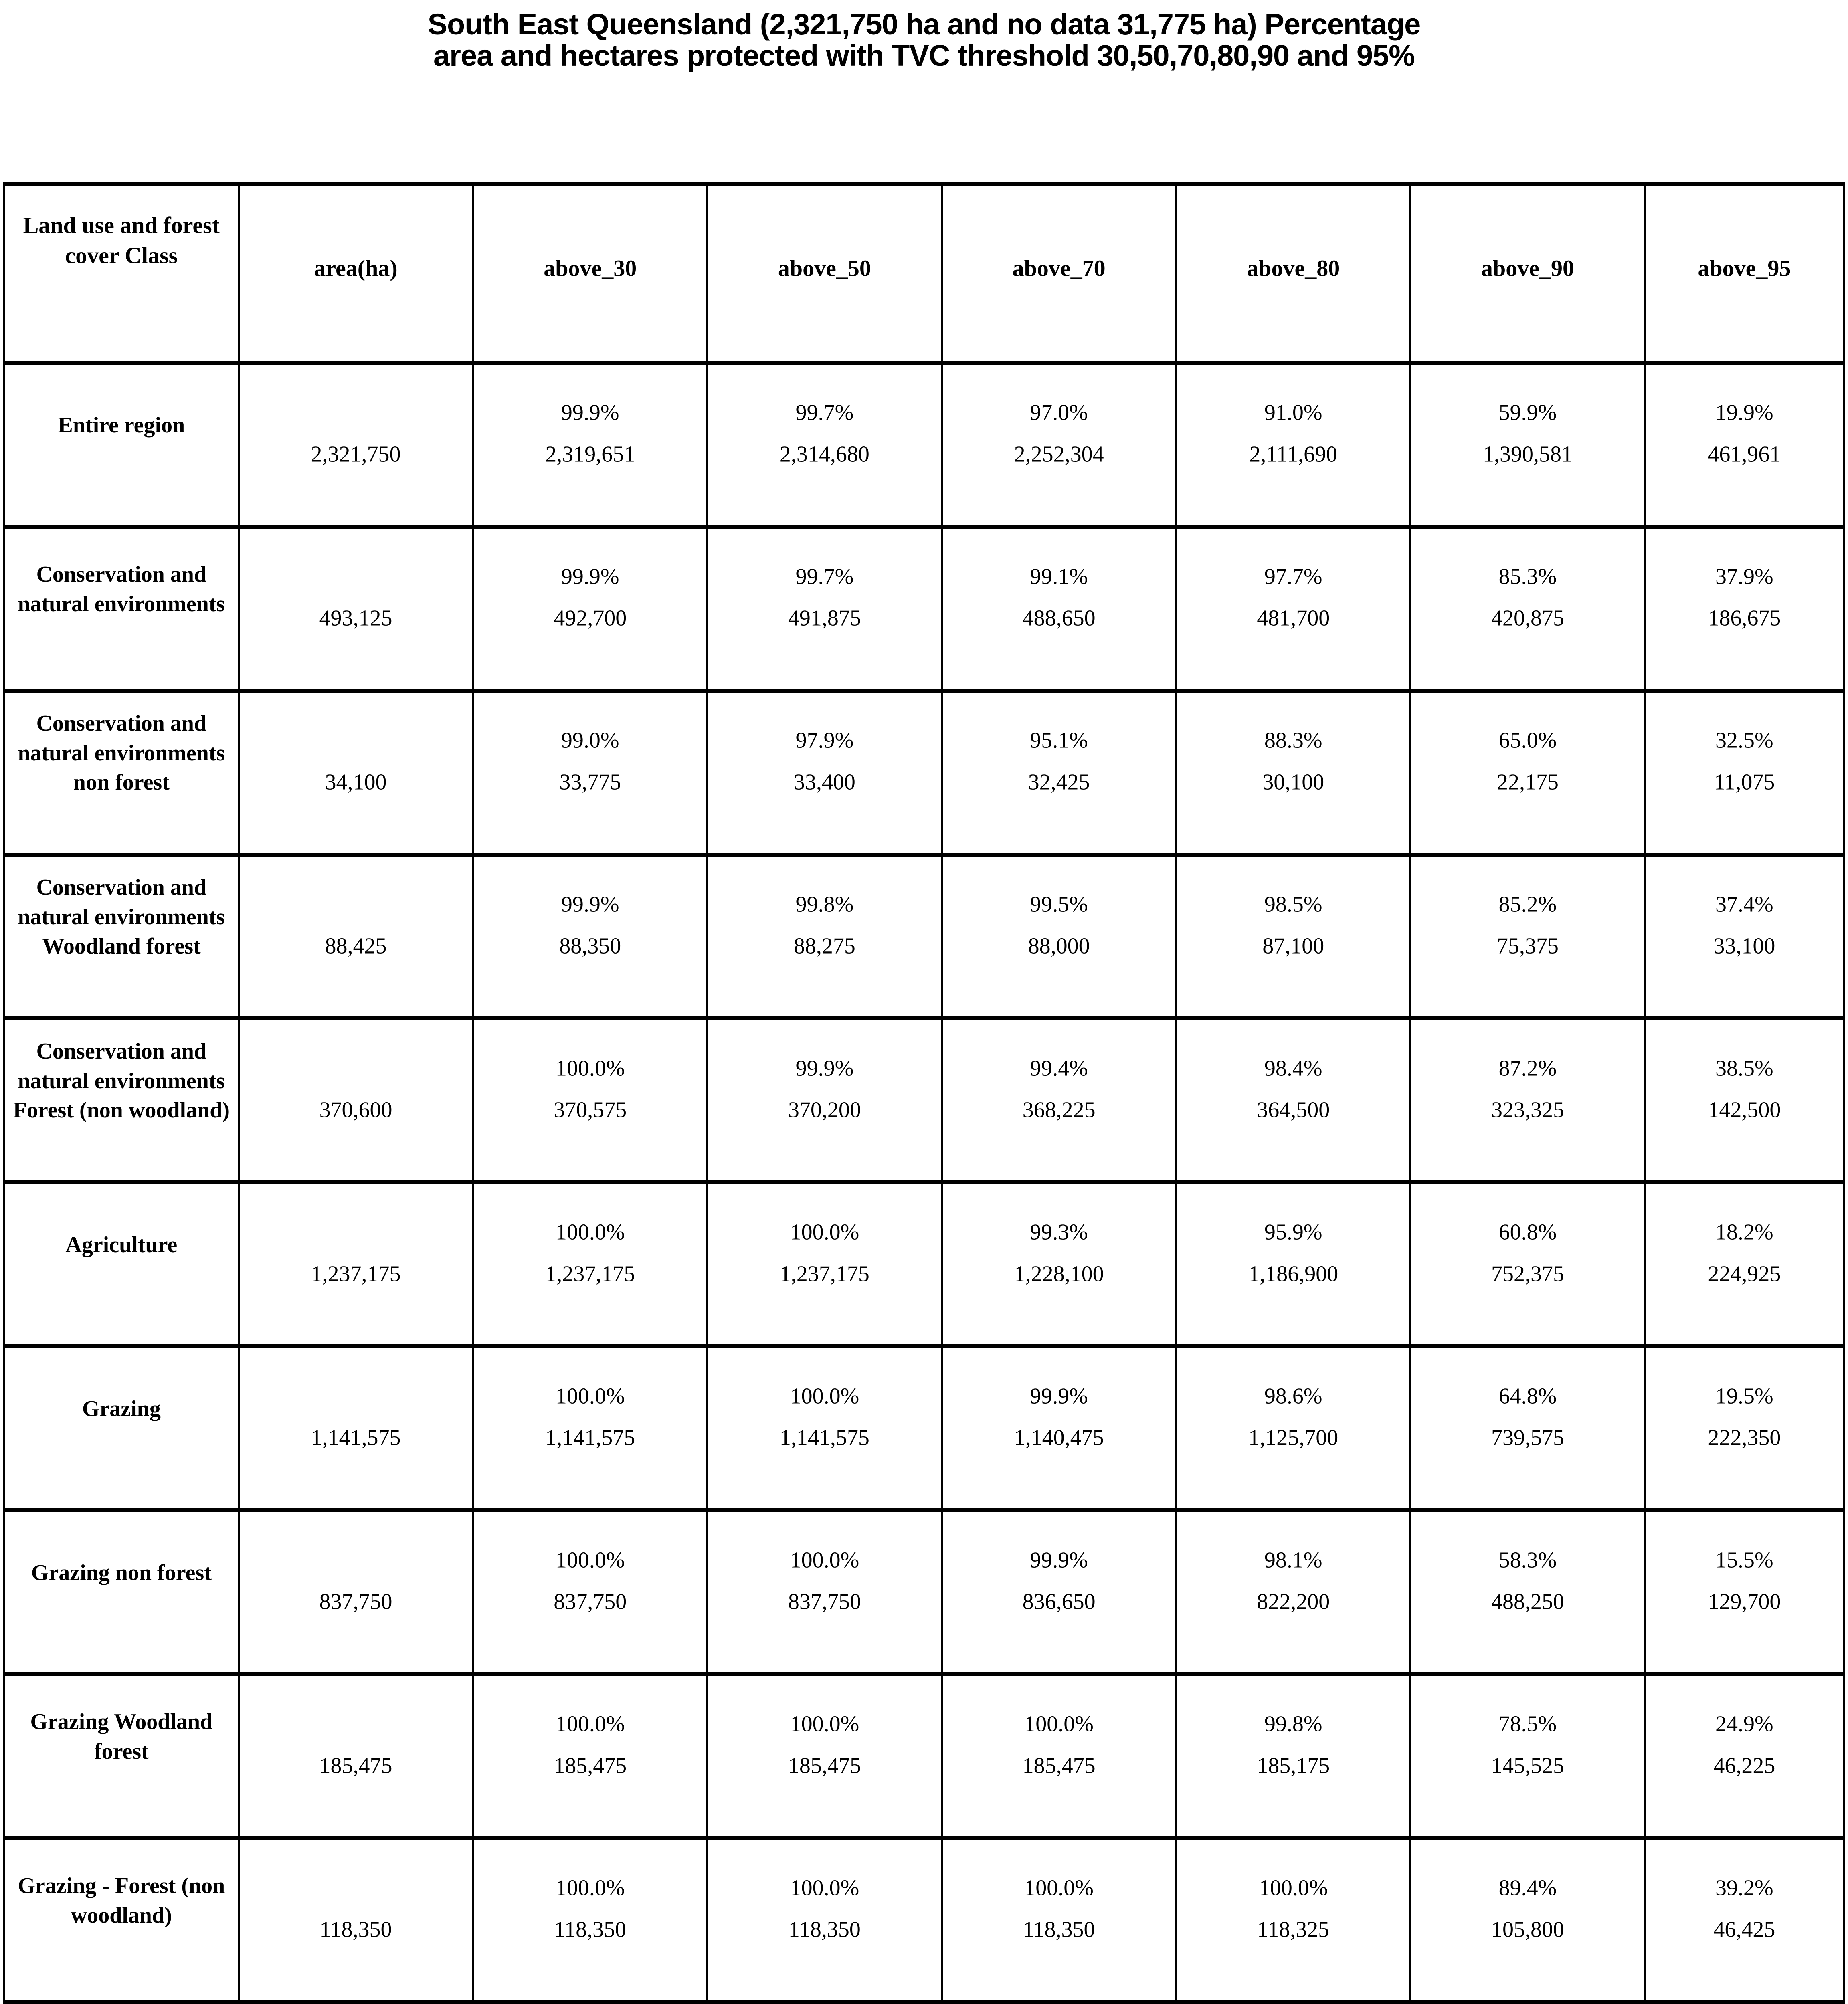  Describe the element at coordinates (1294, 1594) in the screenshot. I see `value-cell: 98.1% 822,200` at that location.